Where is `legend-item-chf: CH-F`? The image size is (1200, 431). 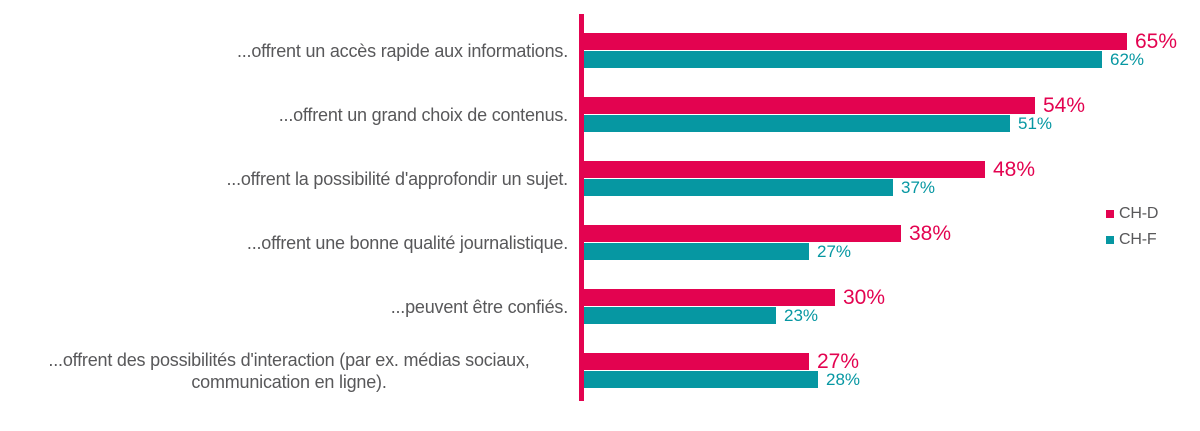
legend-item-chf: CH-F is located at coordinates (1132, 240).